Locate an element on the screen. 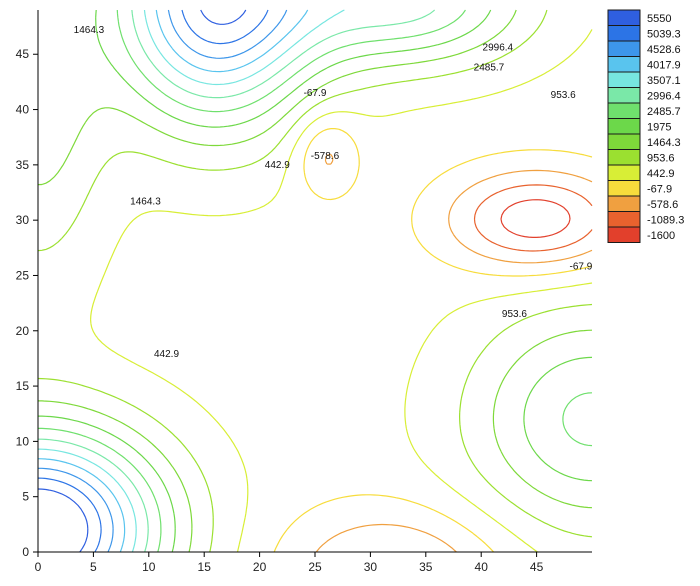  legend-label: 5550 is located at coordinates (659, 19).